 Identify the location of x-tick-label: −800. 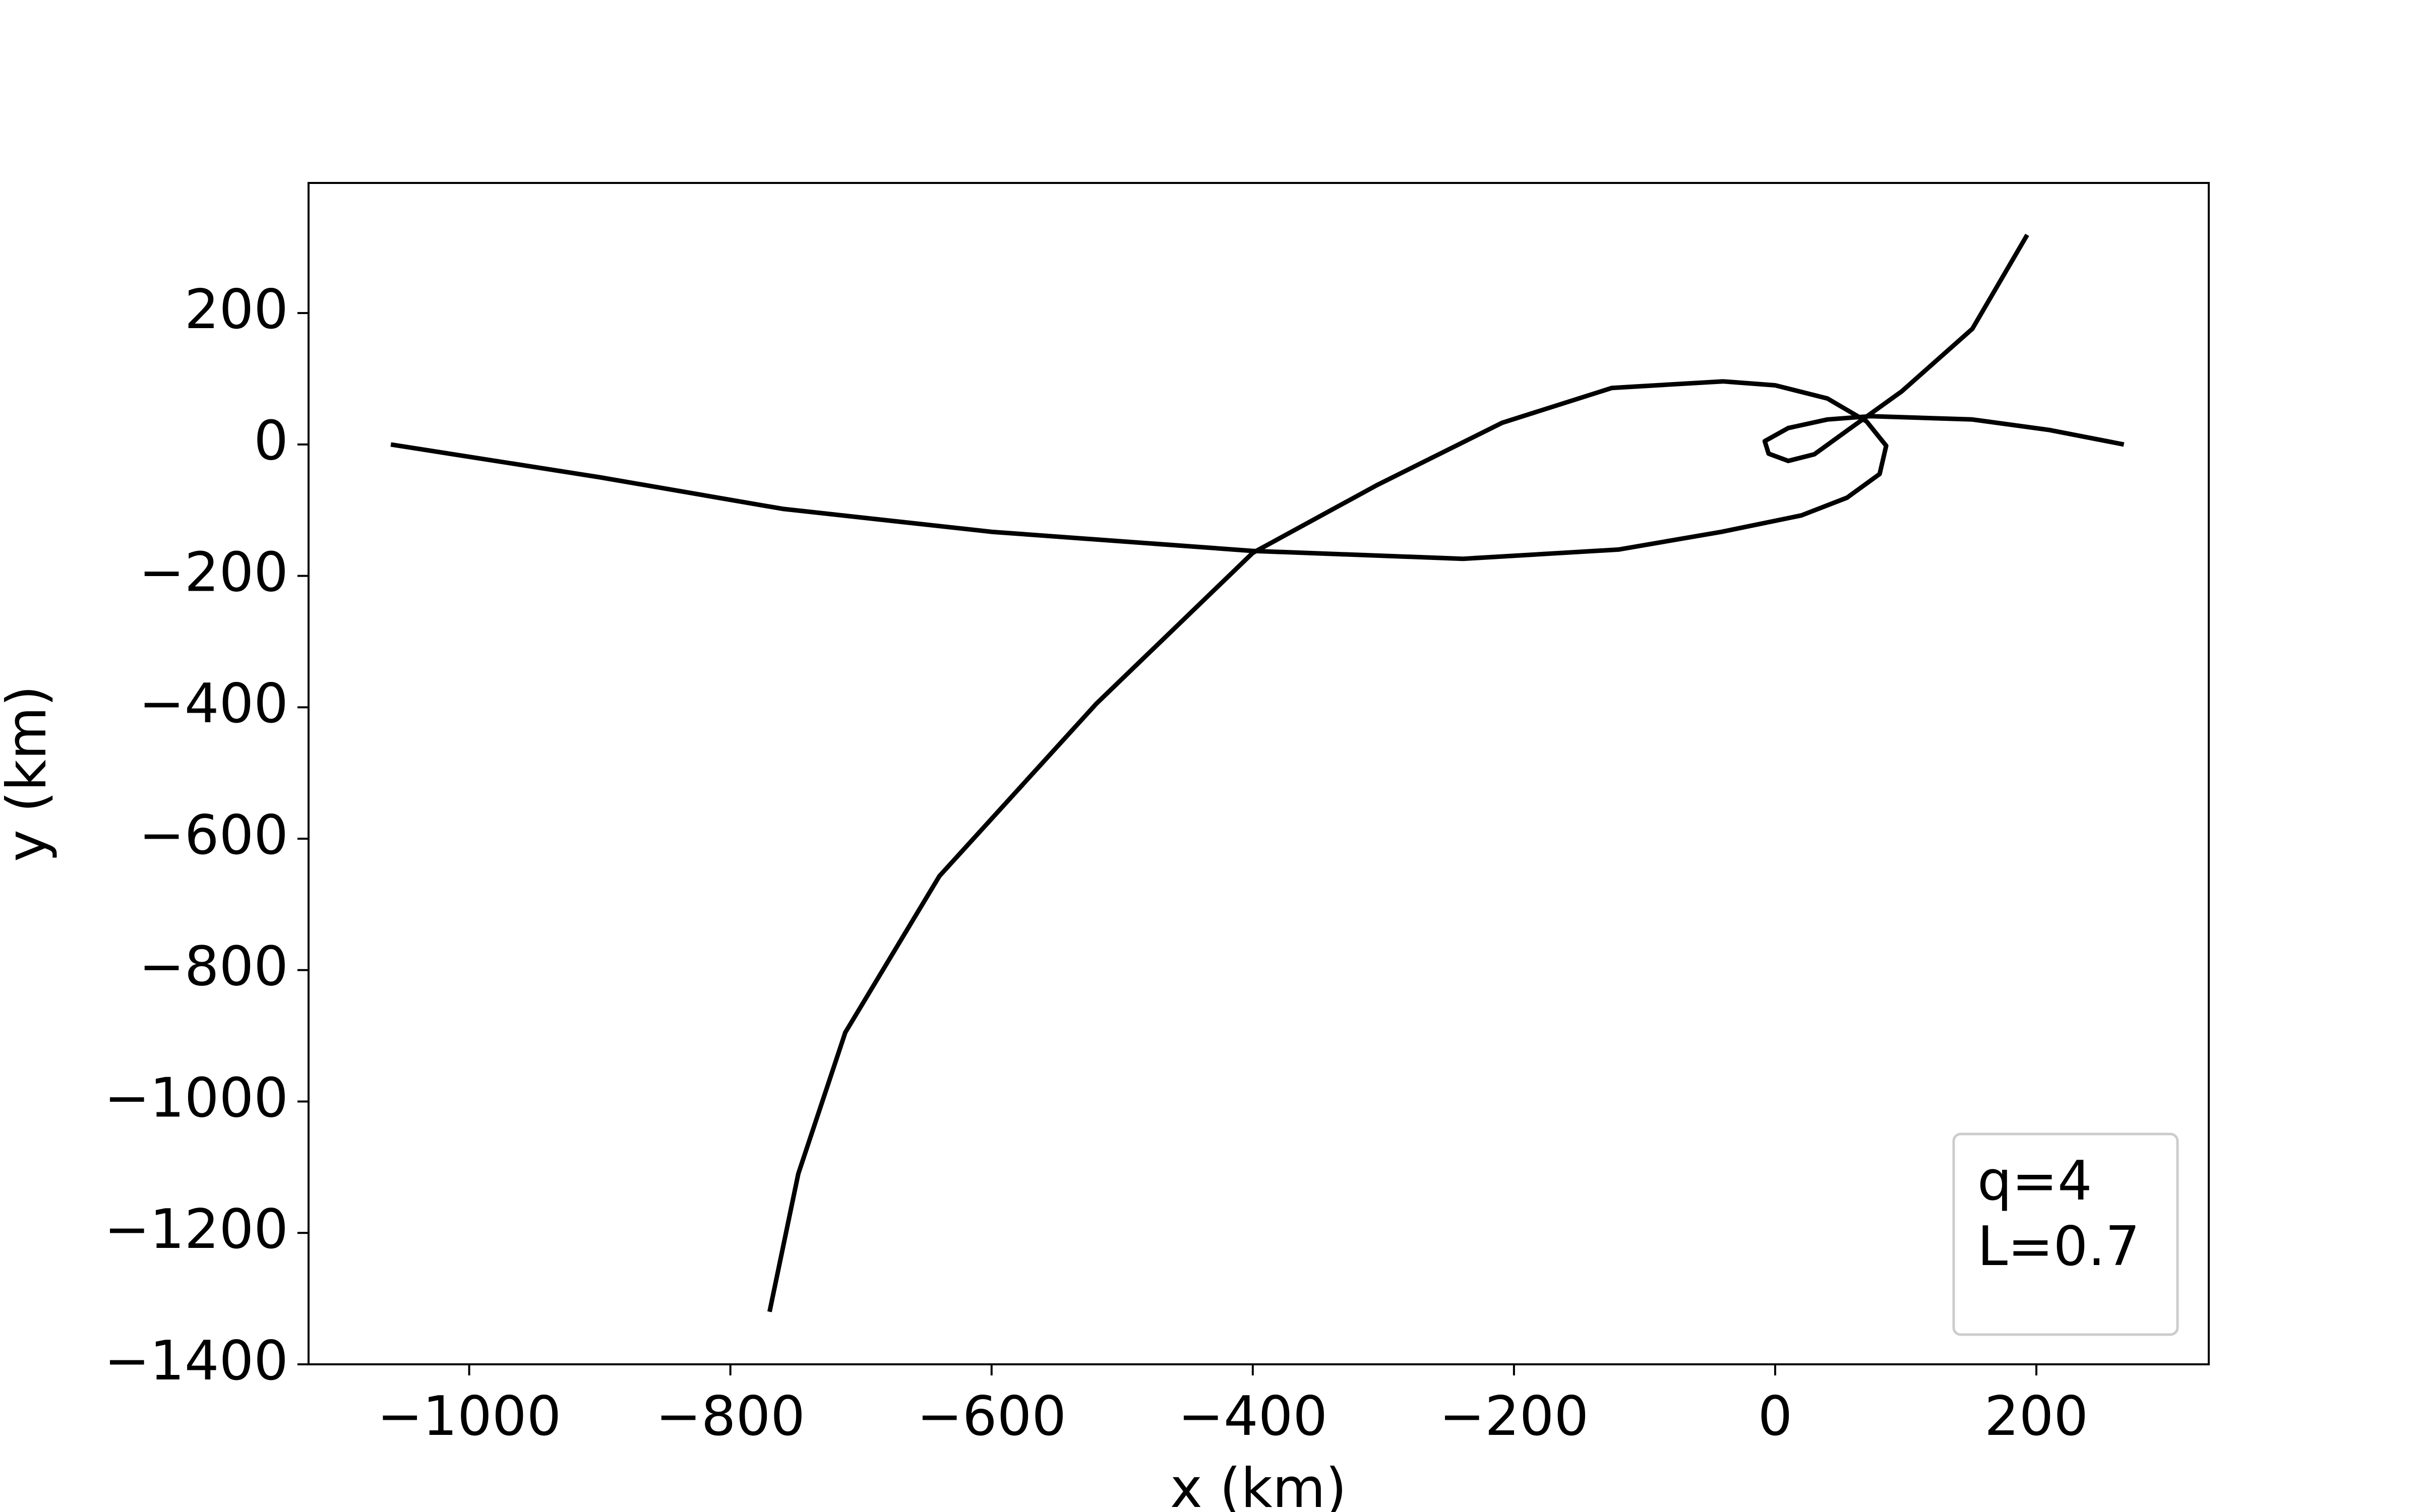
(730, 1417).